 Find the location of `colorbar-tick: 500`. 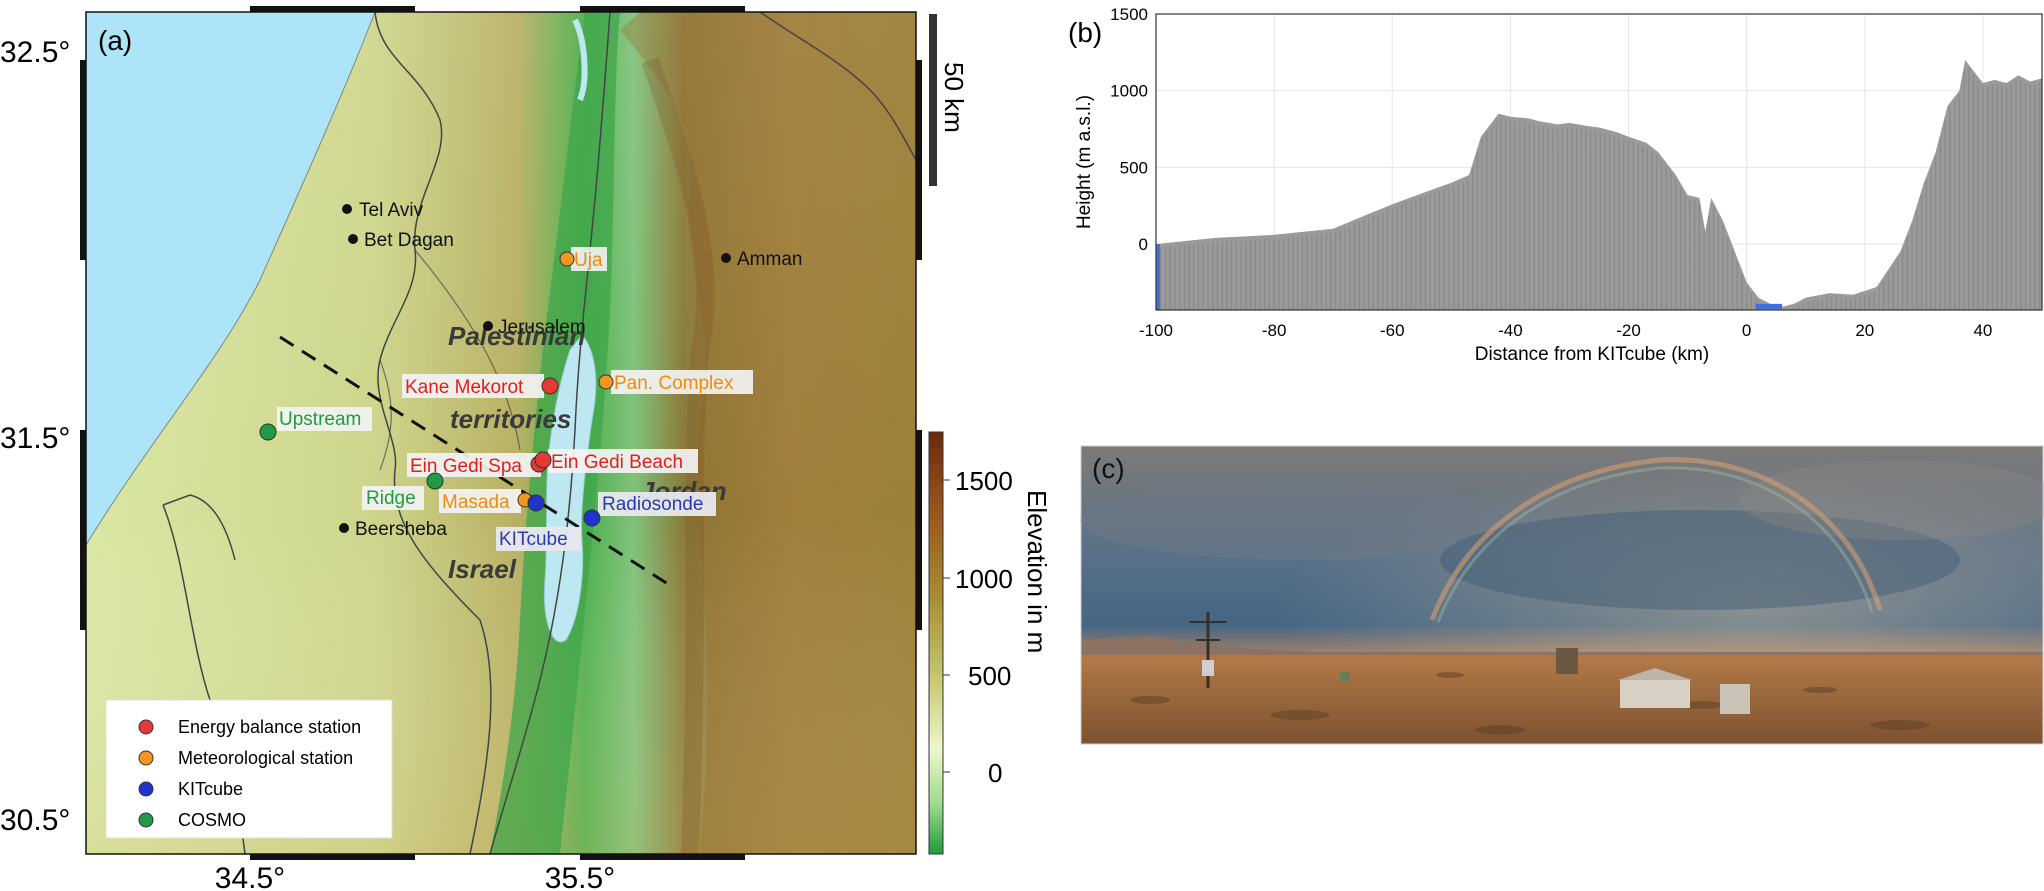

colorbar-tick: 500 is located at coordinates (989, 676).